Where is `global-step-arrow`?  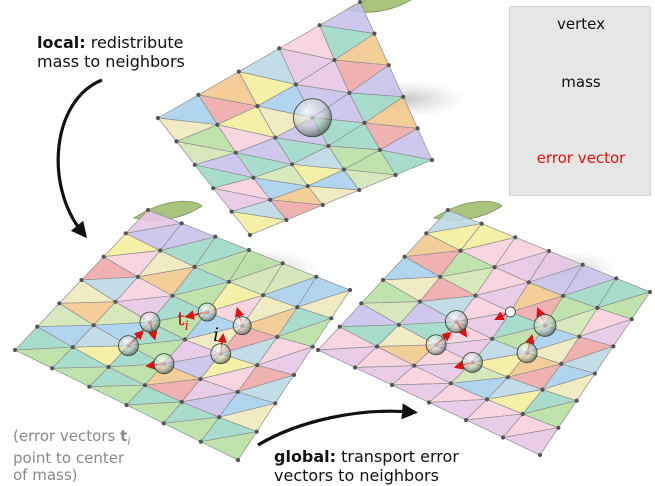
global-step-arrow is located at coordinates (337, 425).